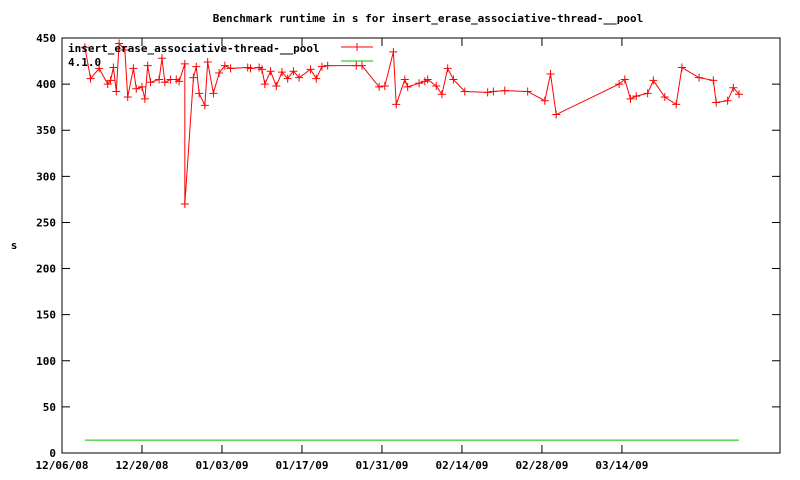  I want to click on y-tick-label: 350, so click(46, 130).